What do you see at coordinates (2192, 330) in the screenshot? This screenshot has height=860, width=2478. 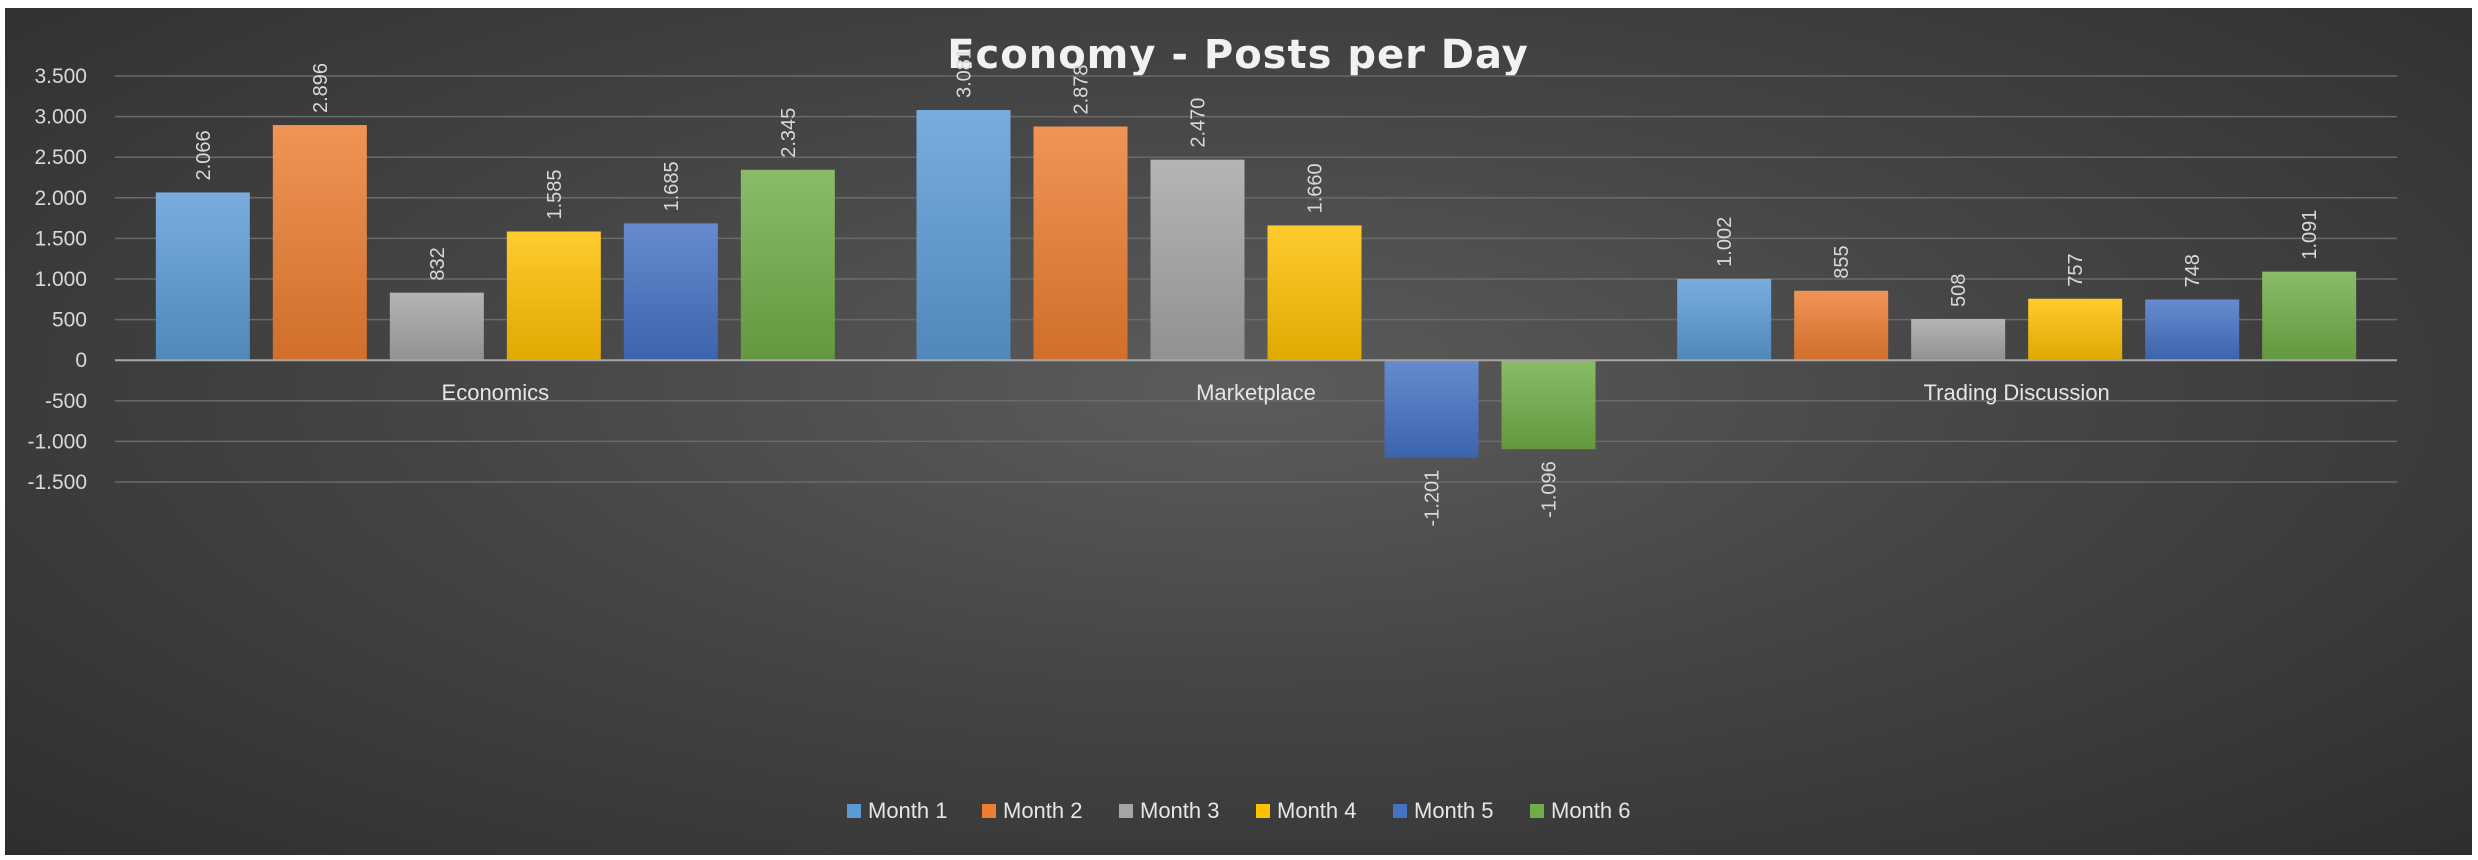 I see `bar-month-5-trading-discussion` at bounding box center [2192, 330].